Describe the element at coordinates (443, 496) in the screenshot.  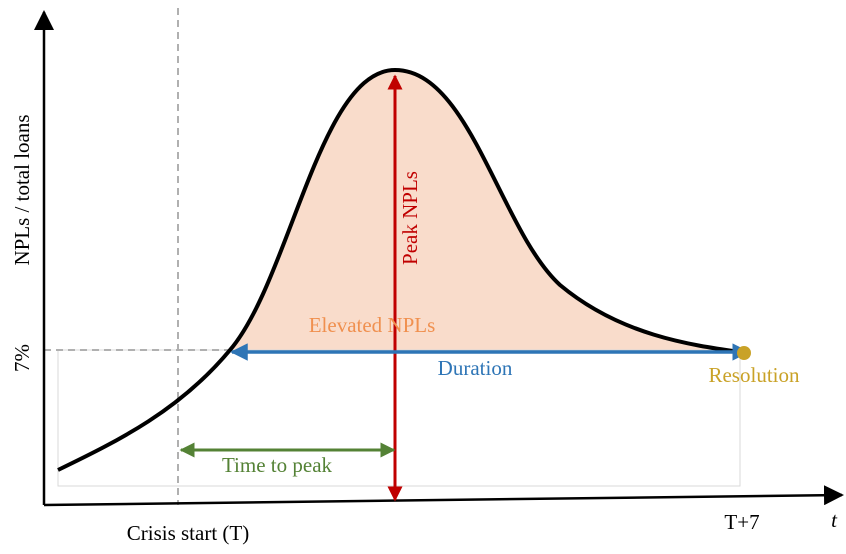
I see `x-axis` at that location.